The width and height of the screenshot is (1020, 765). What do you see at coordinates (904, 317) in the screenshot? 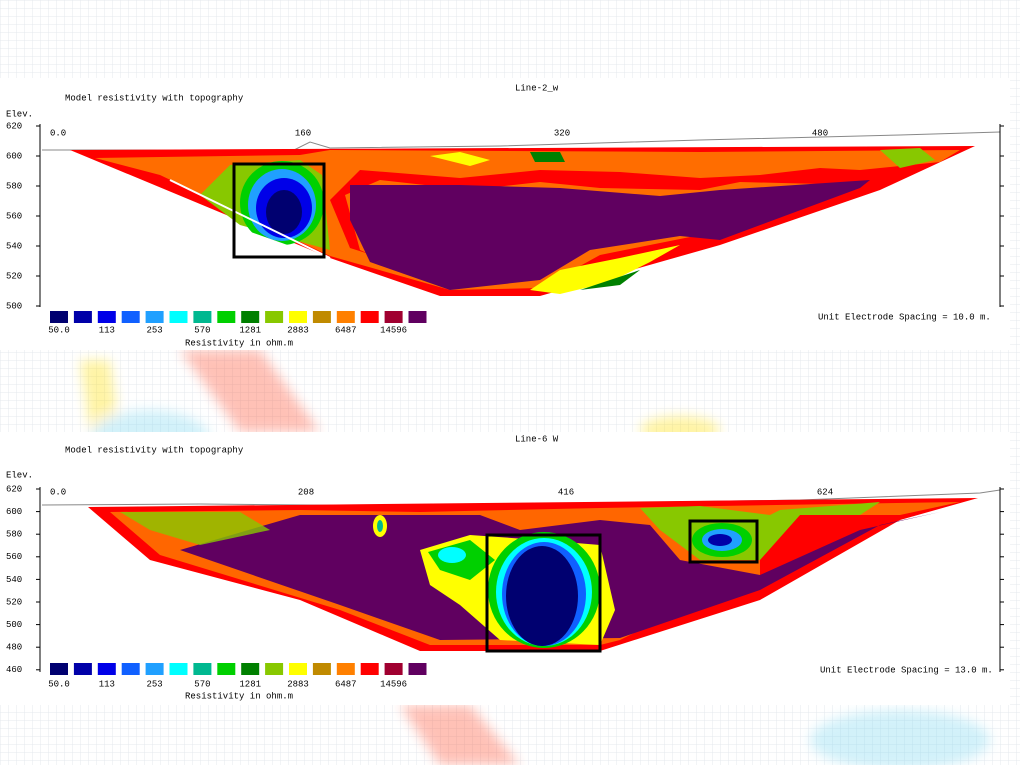
I see `spacing-note: Unit Electrode Spacing = 10.0 m.` at bounding box center [904, 317].